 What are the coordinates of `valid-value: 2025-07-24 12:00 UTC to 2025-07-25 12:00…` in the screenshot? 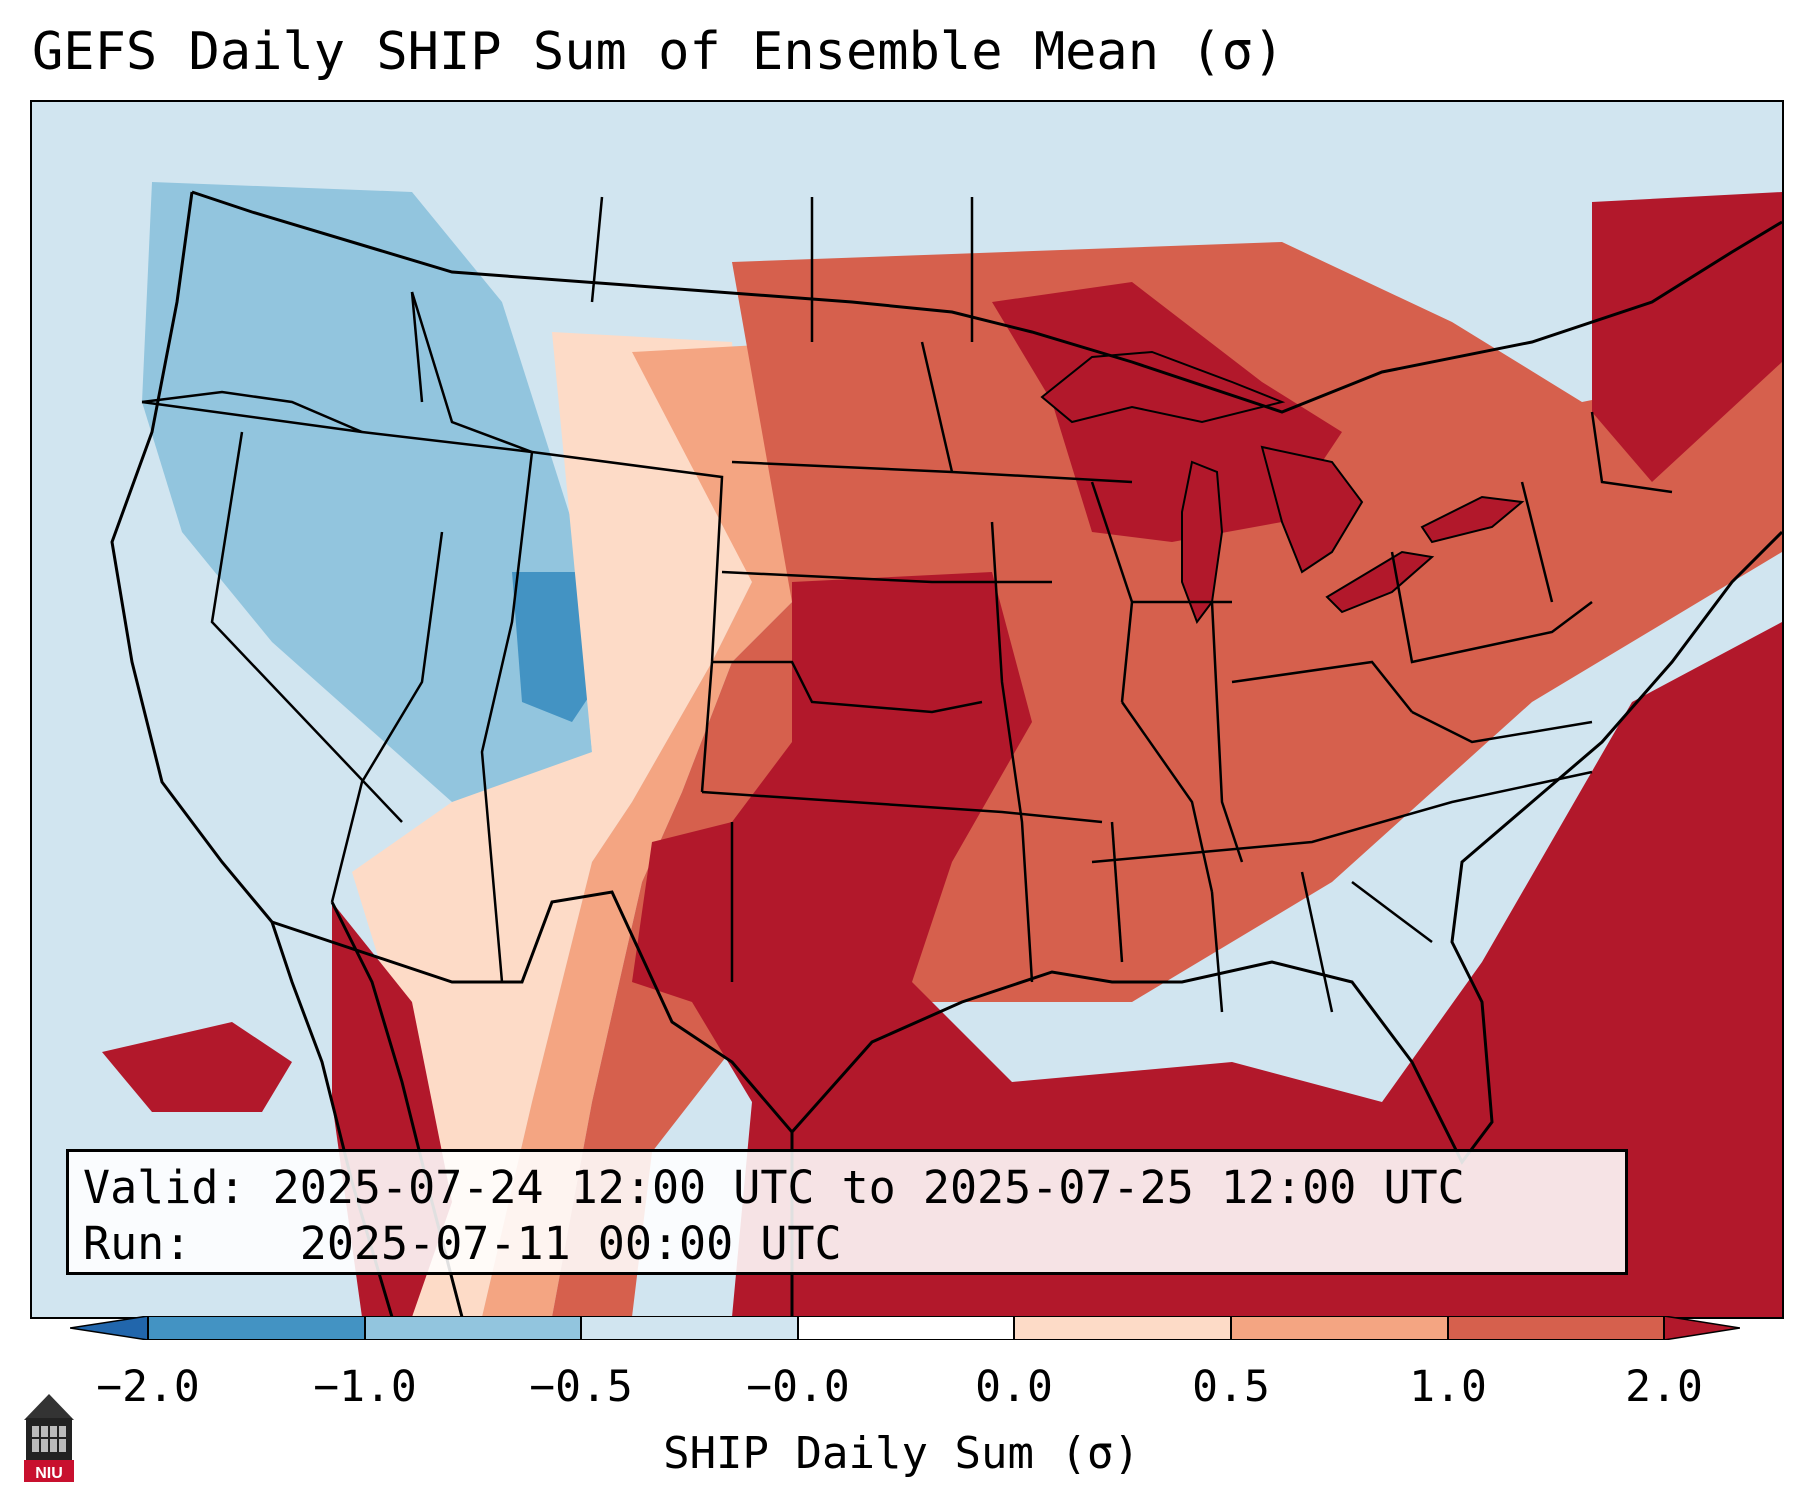 It's located at (868, 1187).